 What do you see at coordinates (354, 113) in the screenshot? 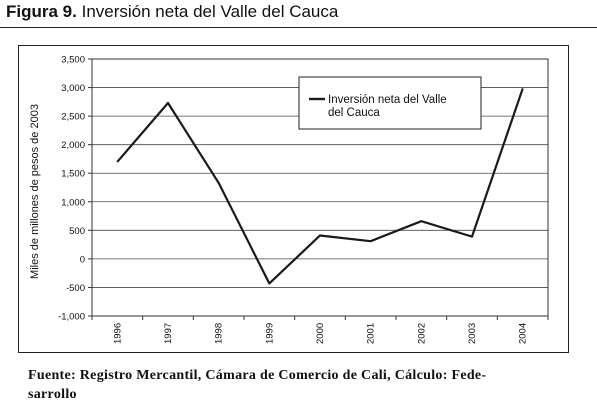
I see `legend-label-line-2: del Cauca` at bounding box center [354, 113].